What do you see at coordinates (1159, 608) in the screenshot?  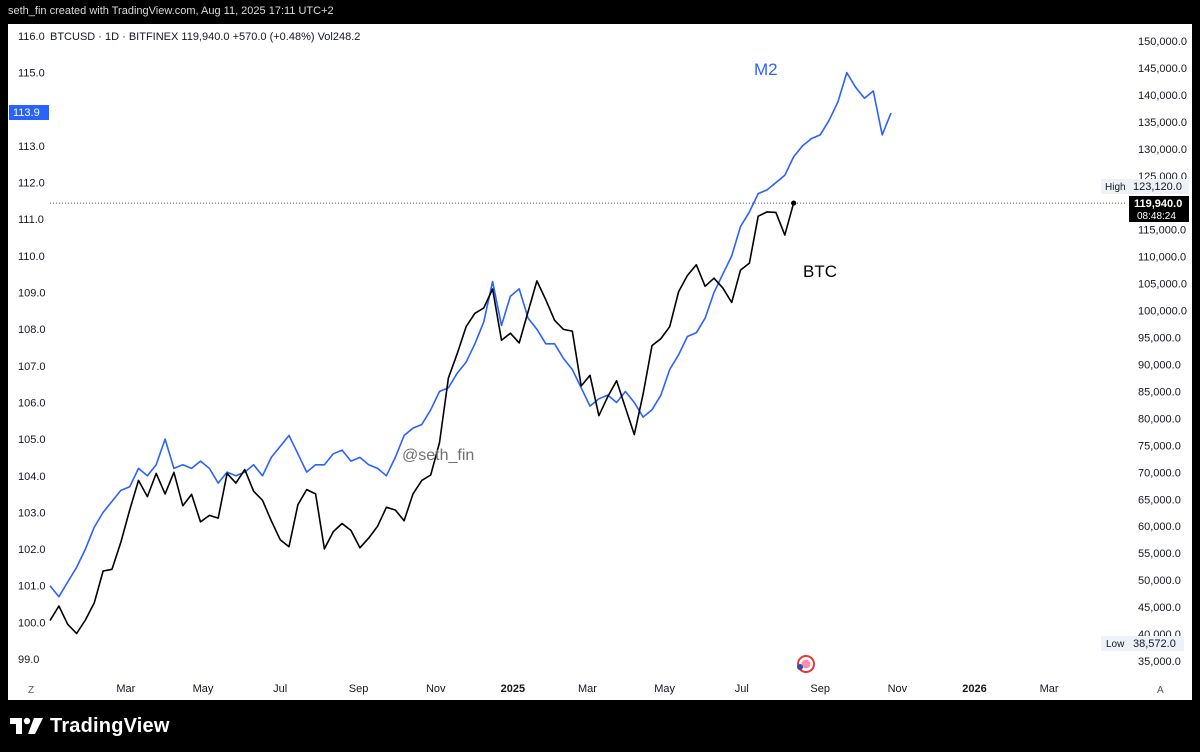 I see `right-axis-tick: 45,000.0` at bounding box center [1159, 608].